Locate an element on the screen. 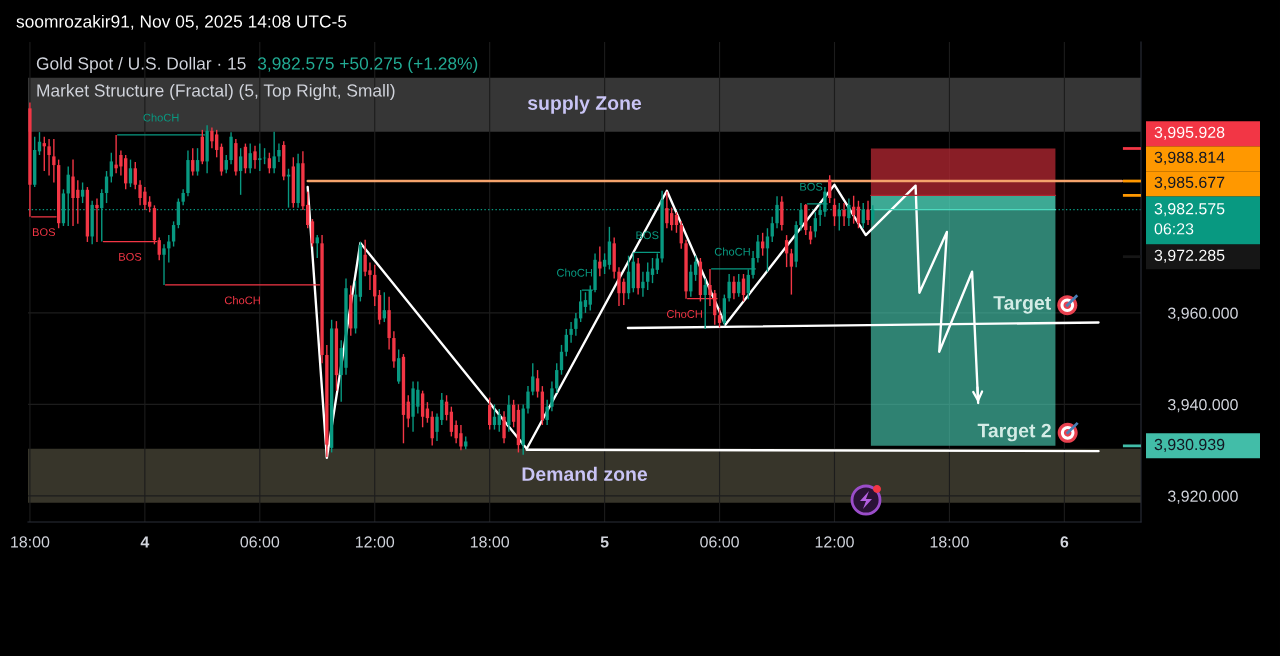  band-label: Demand zone is located at coordinates (585, 473).